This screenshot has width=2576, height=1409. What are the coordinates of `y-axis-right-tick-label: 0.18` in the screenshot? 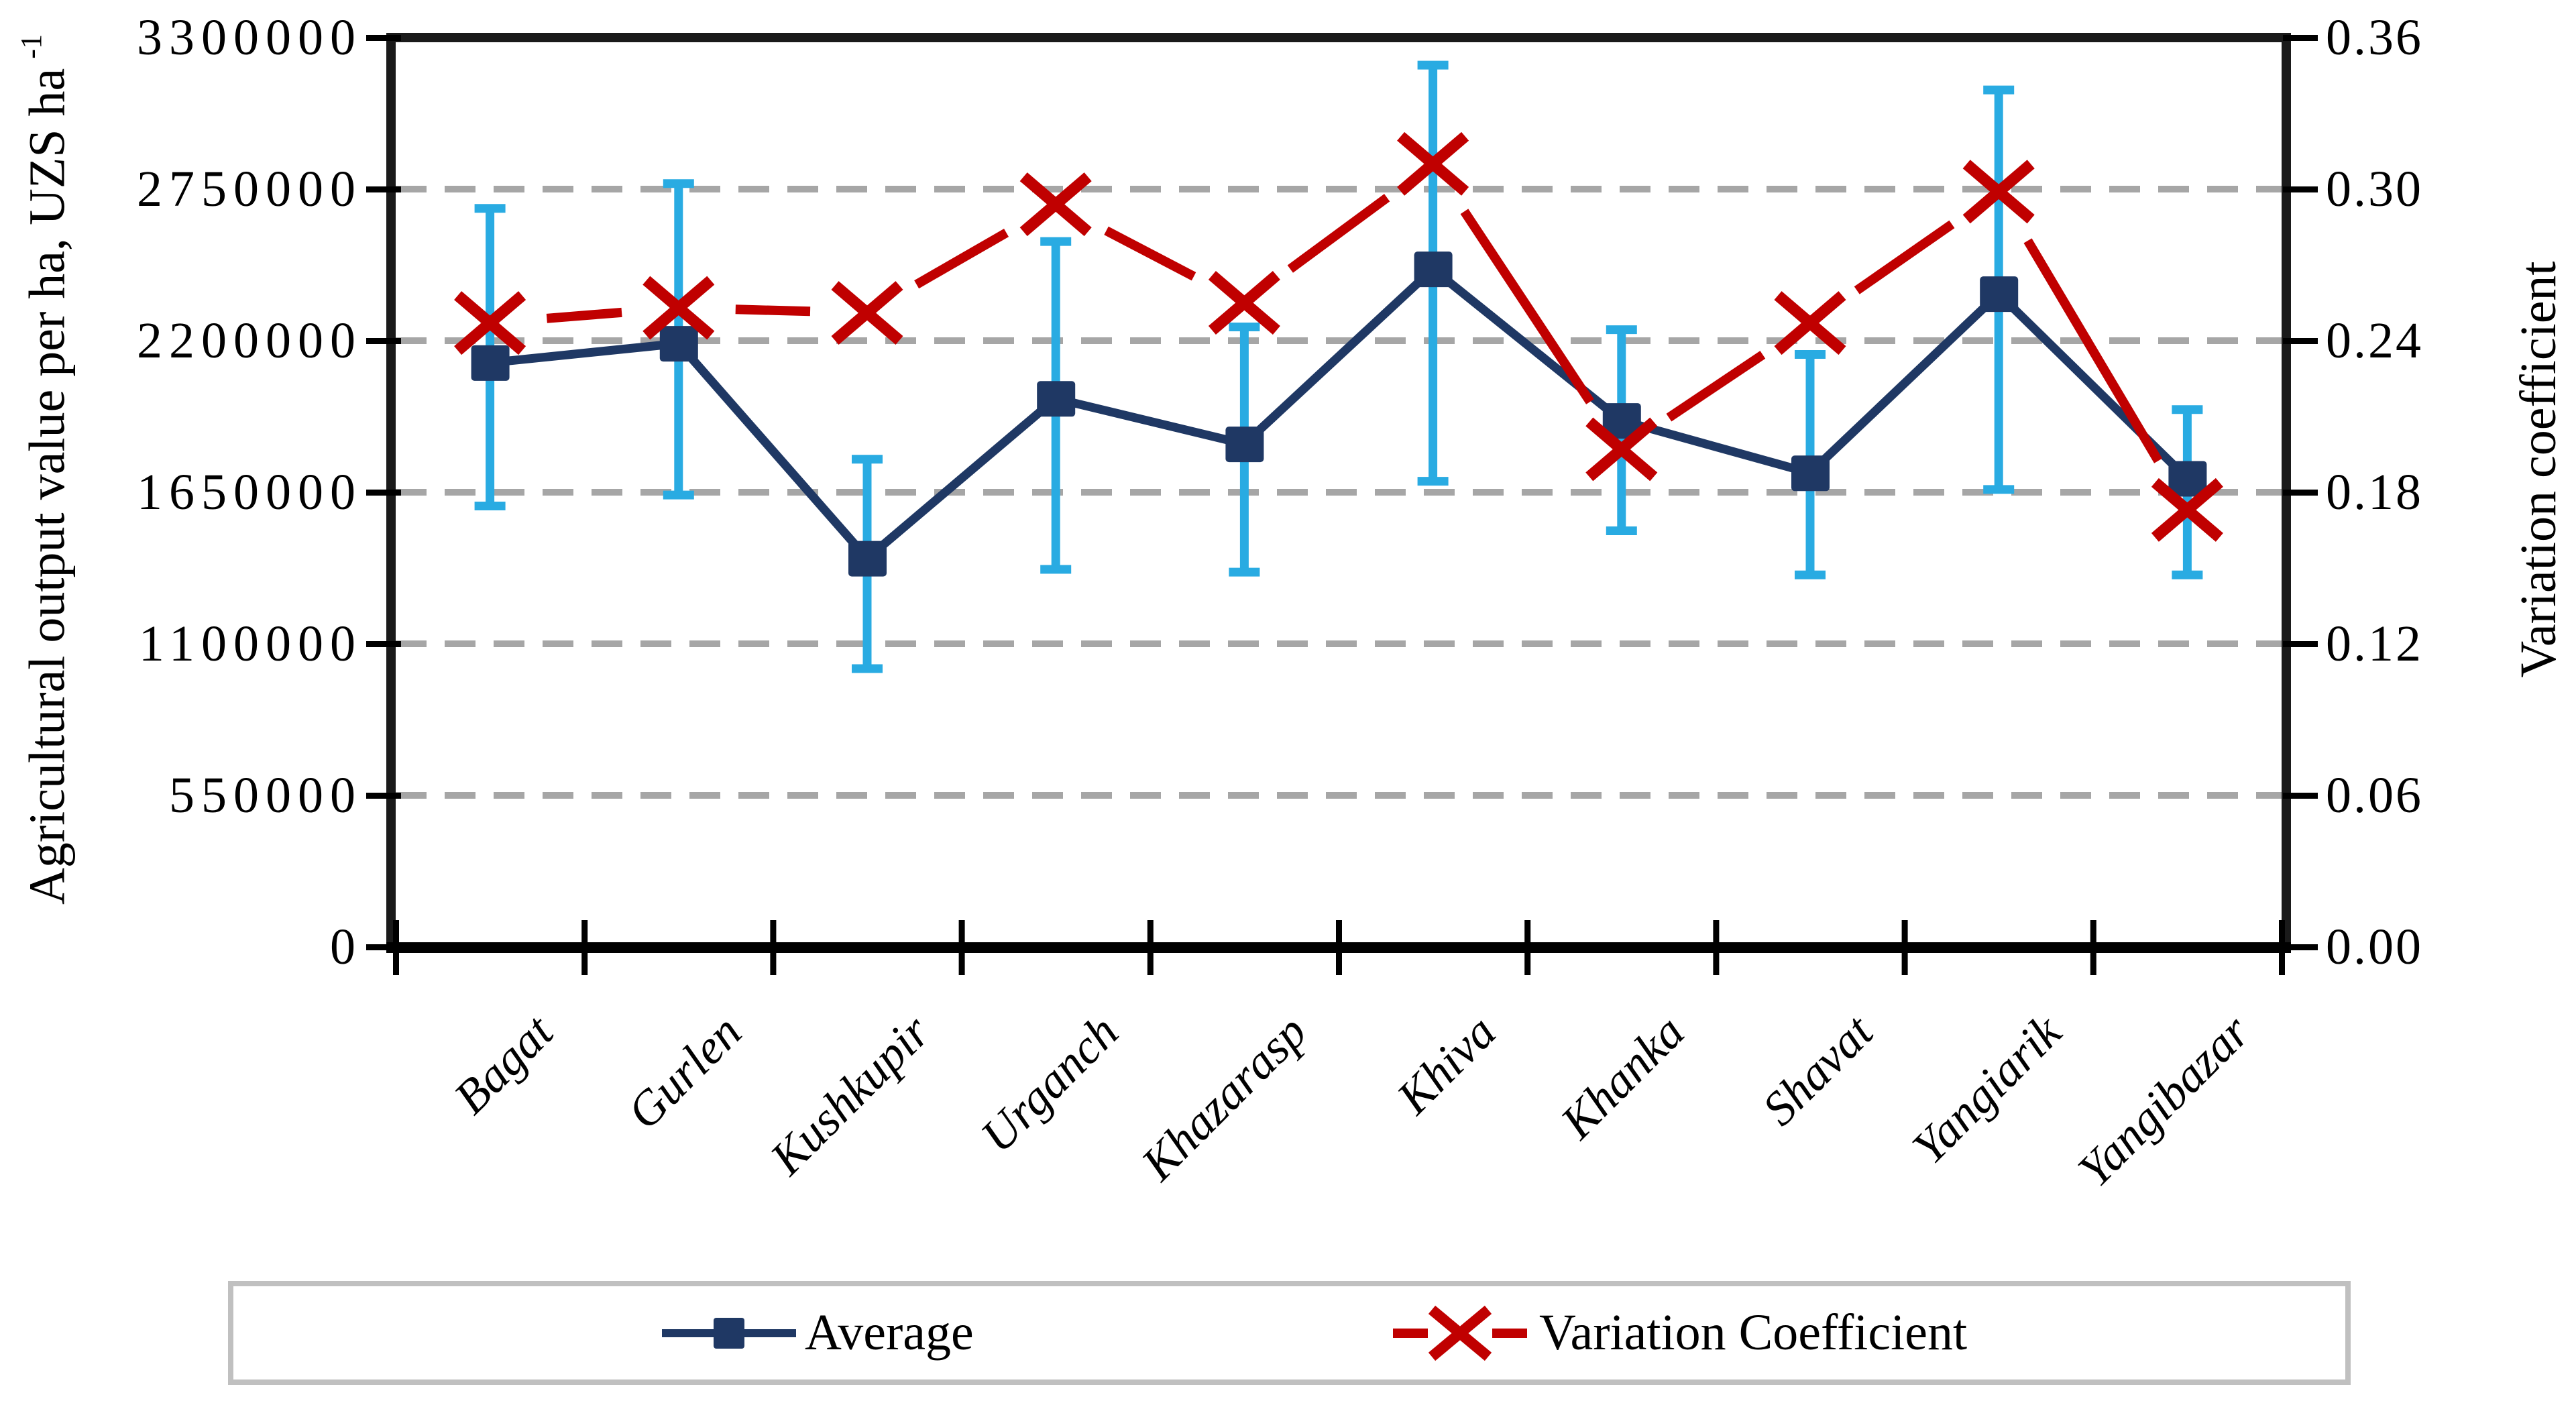 It's located at (2374, 492).